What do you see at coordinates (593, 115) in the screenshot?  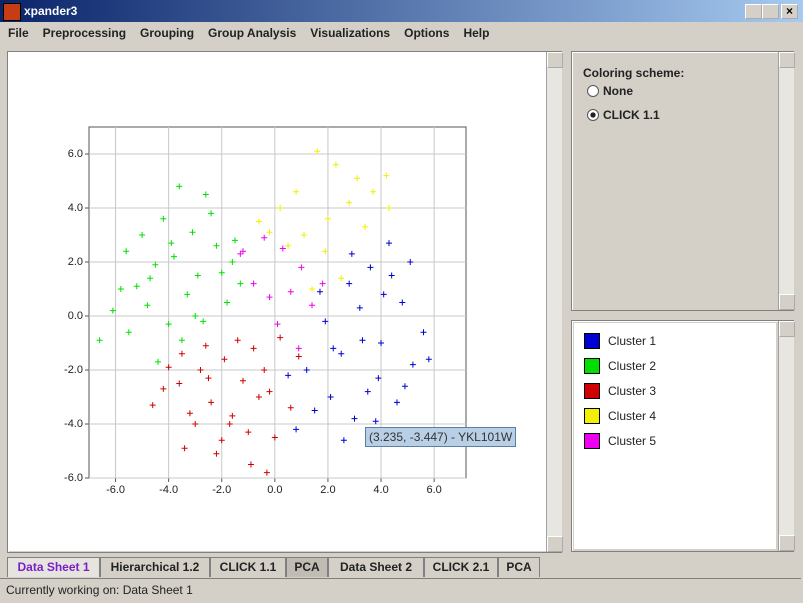 I see `radio-click` at bounding box center [593, 115].